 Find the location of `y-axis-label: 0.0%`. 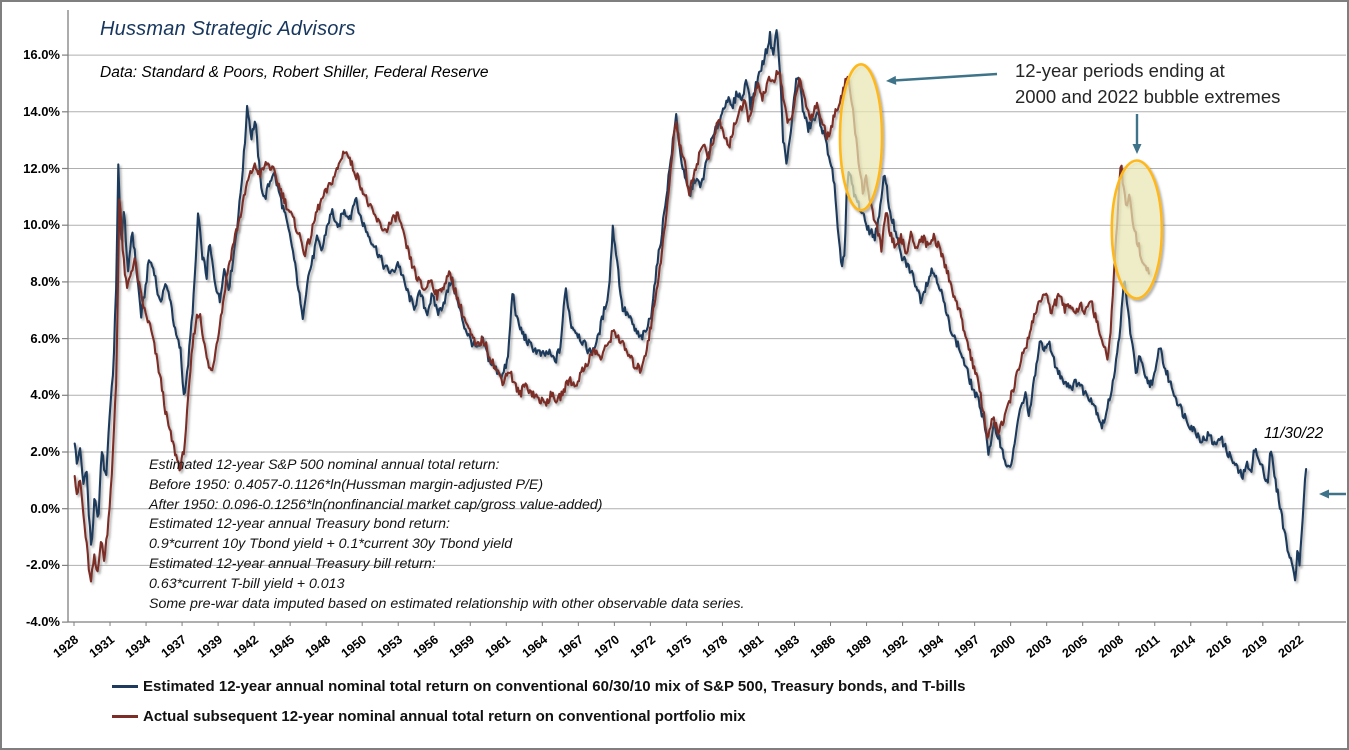

y-axis-label: 0.0% is located at coordinates (45, 508).